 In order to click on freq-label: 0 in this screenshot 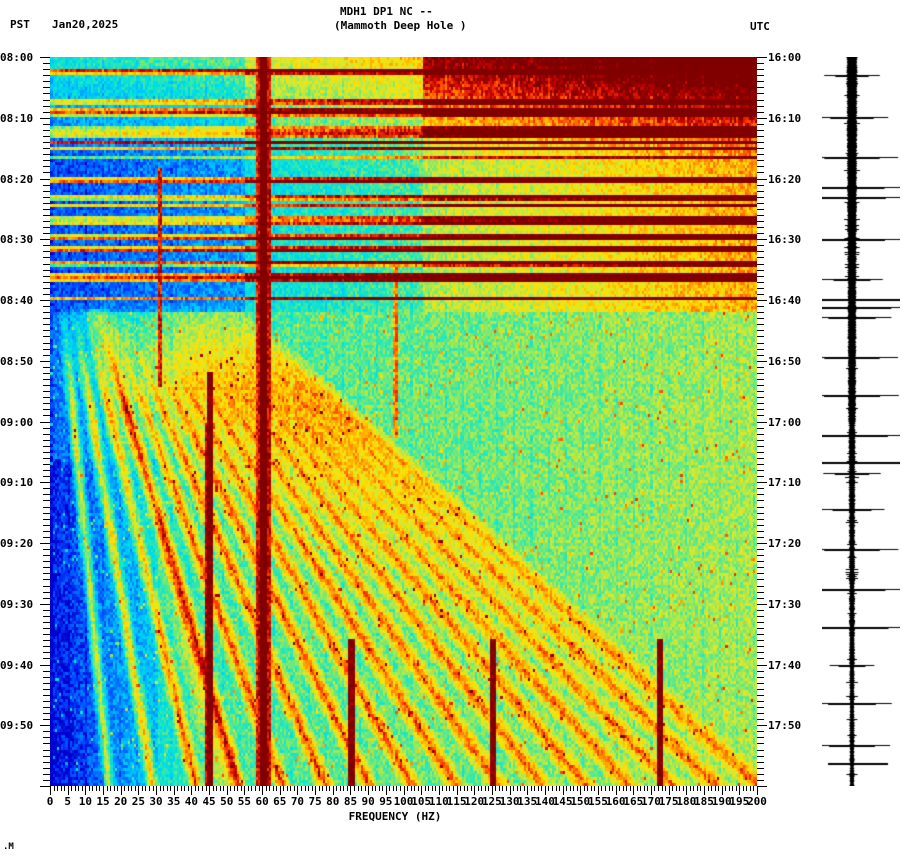, I will do `click(50, 801)`.